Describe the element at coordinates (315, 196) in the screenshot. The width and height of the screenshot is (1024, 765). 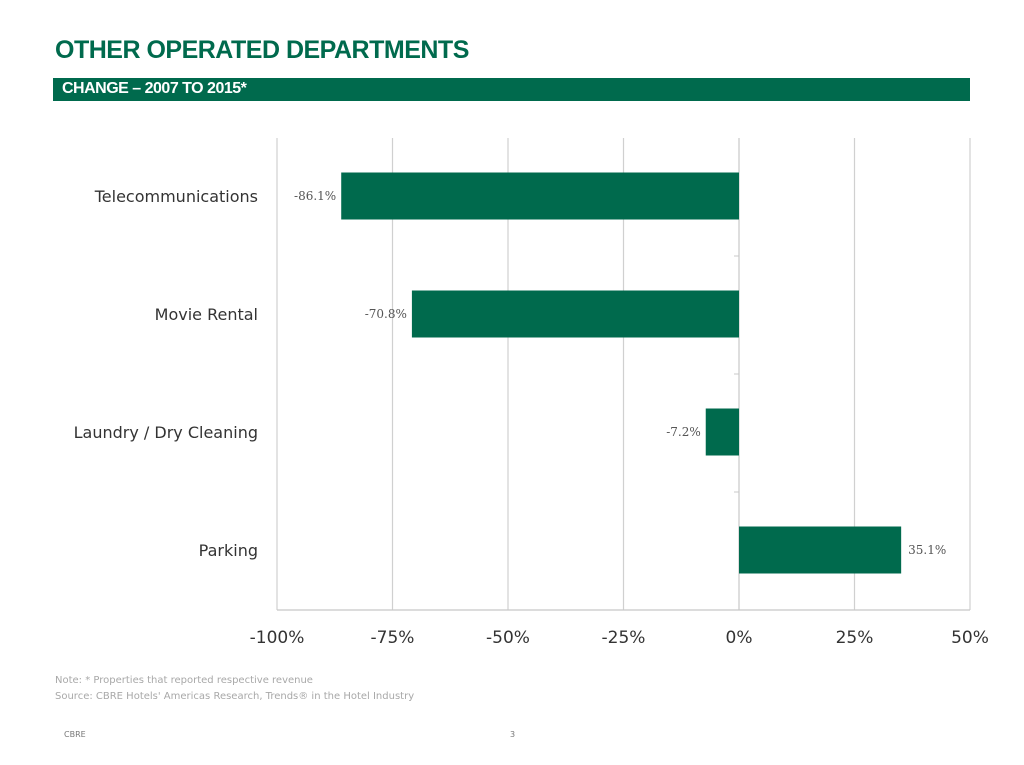
I see `data-label: -86.1%` at that location.